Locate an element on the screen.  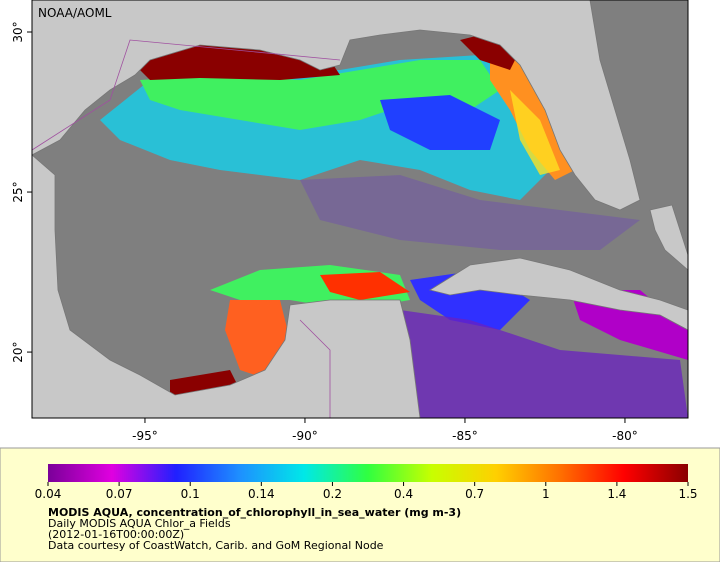
y-tick-label: 20° is located at coordinates (18, 351).